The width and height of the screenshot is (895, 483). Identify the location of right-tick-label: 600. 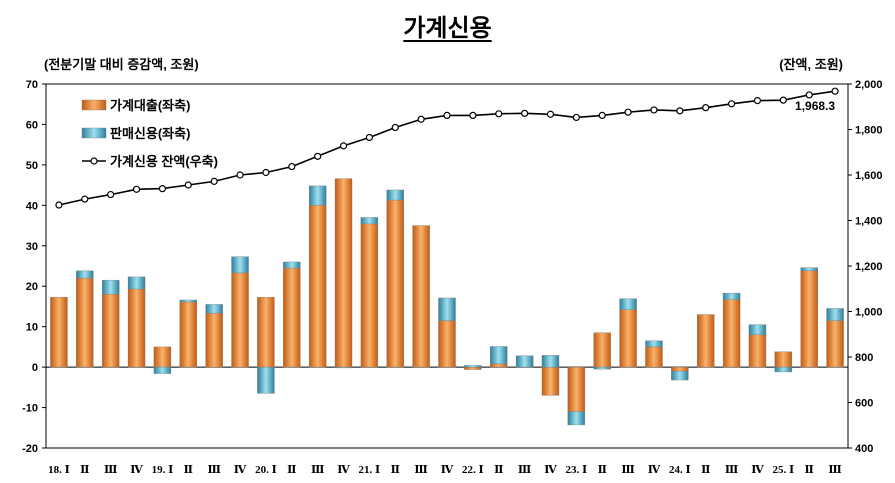
(864, 404).